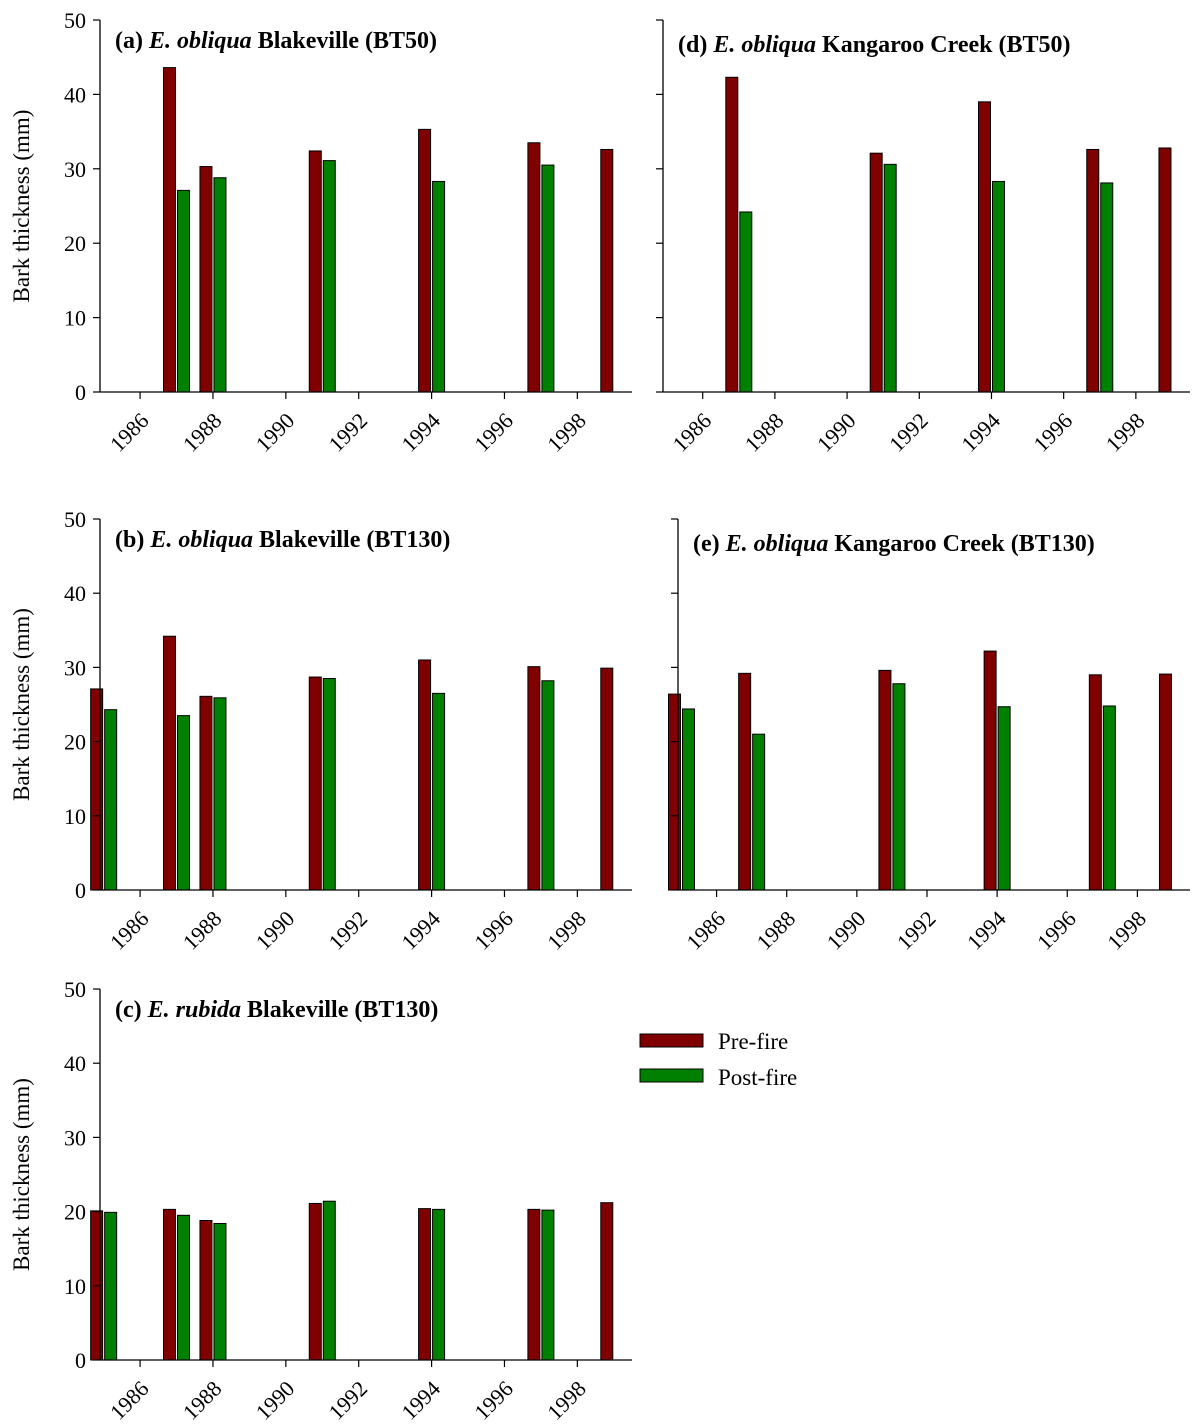  What do you see at coordinates (894, 544) in the screenshot?
I see `panel-title: (e) E. obliqua Kangaroo Creek (BT130)` at bounding box center [894, 544].